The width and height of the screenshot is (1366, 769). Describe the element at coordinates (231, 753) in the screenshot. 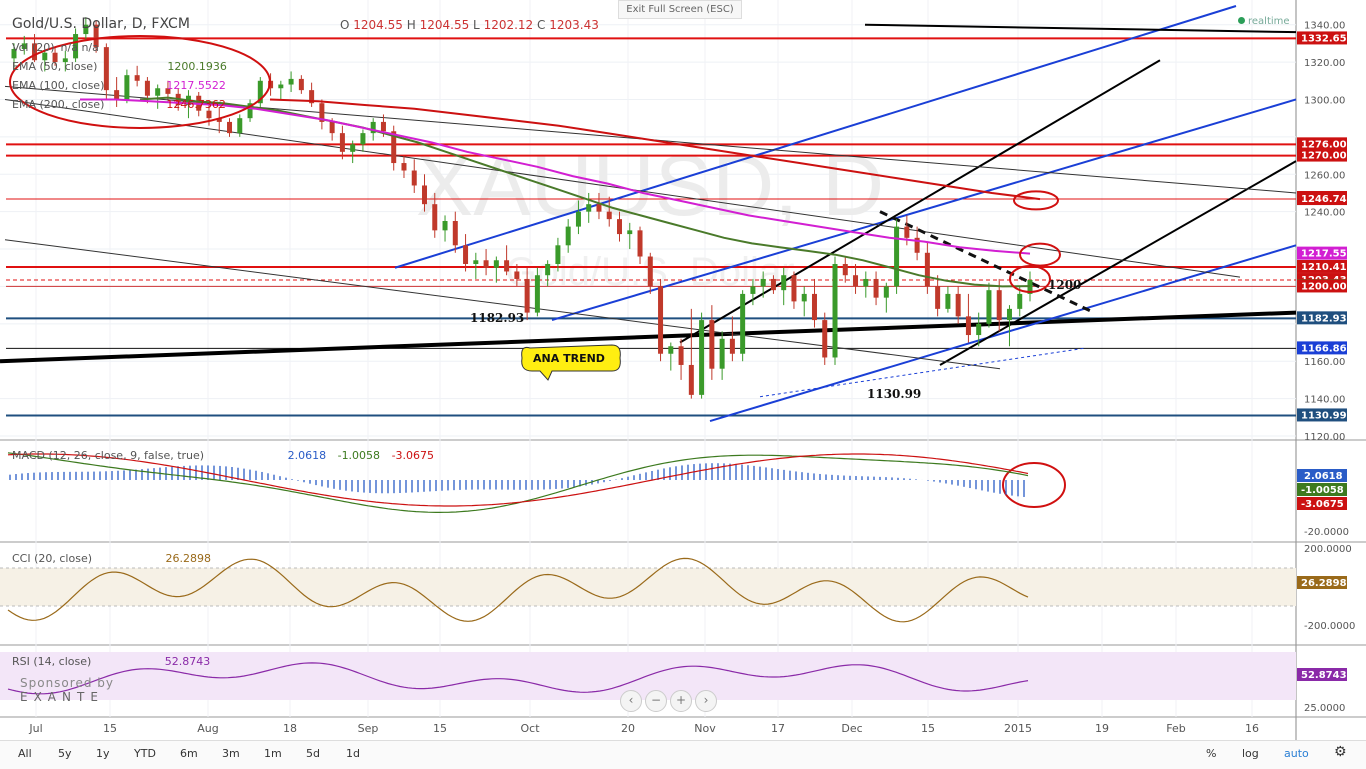

I see `range-3m-button: 3m` at that location.